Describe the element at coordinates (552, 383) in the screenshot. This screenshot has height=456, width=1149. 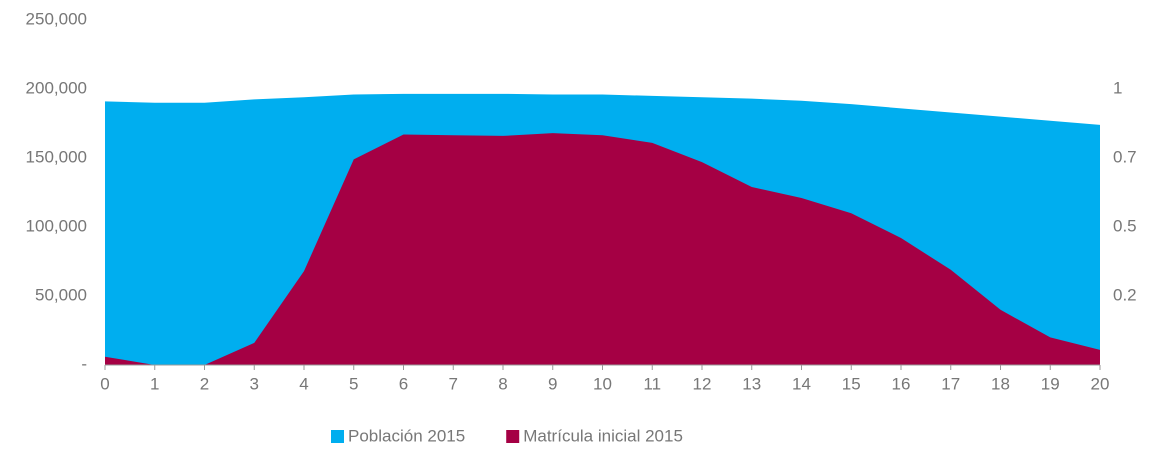
I see `x-tick-label: 9` at that location.